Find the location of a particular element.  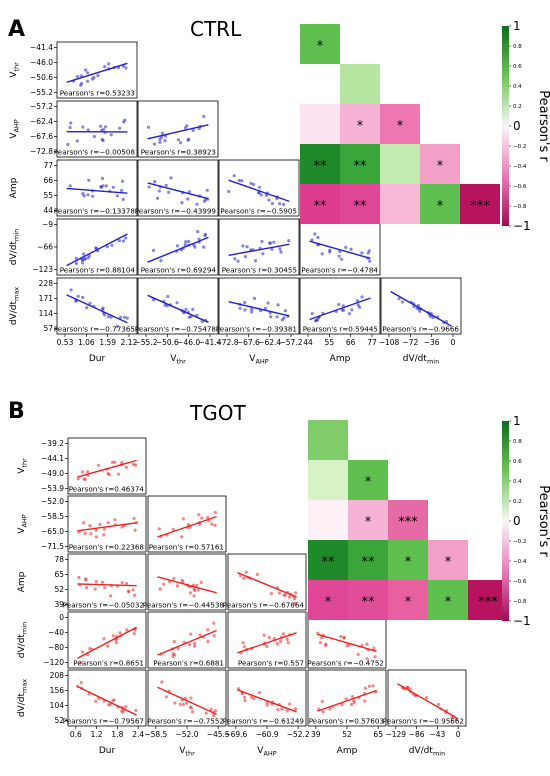

x-tick-label: 44 is located at coordinates (308, 342).